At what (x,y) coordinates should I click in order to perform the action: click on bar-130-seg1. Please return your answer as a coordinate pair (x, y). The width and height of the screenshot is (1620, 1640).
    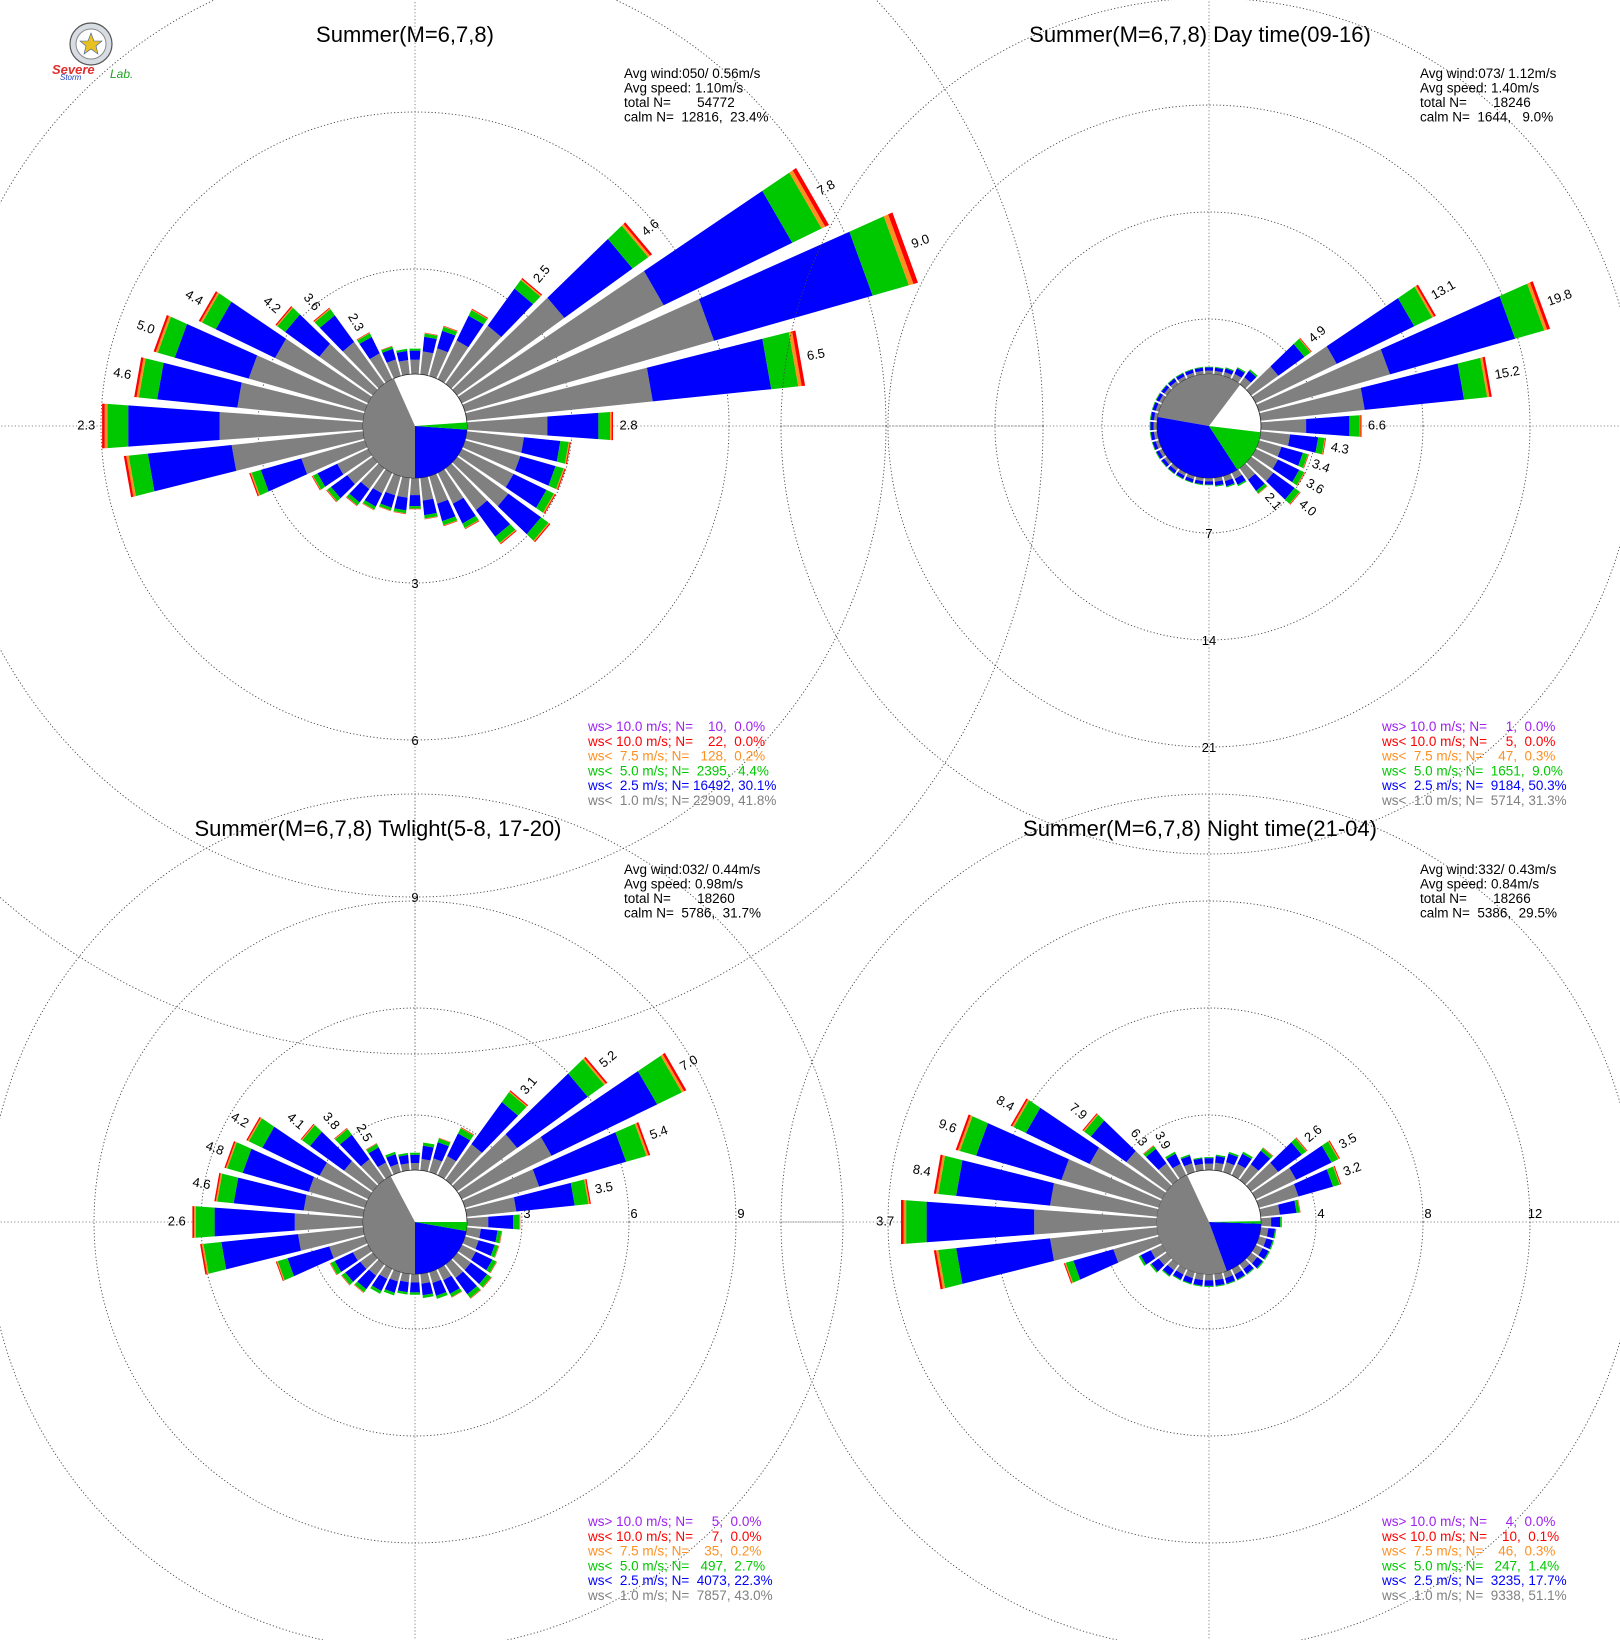
    Looking at the image, I should click on (1257, 1263).